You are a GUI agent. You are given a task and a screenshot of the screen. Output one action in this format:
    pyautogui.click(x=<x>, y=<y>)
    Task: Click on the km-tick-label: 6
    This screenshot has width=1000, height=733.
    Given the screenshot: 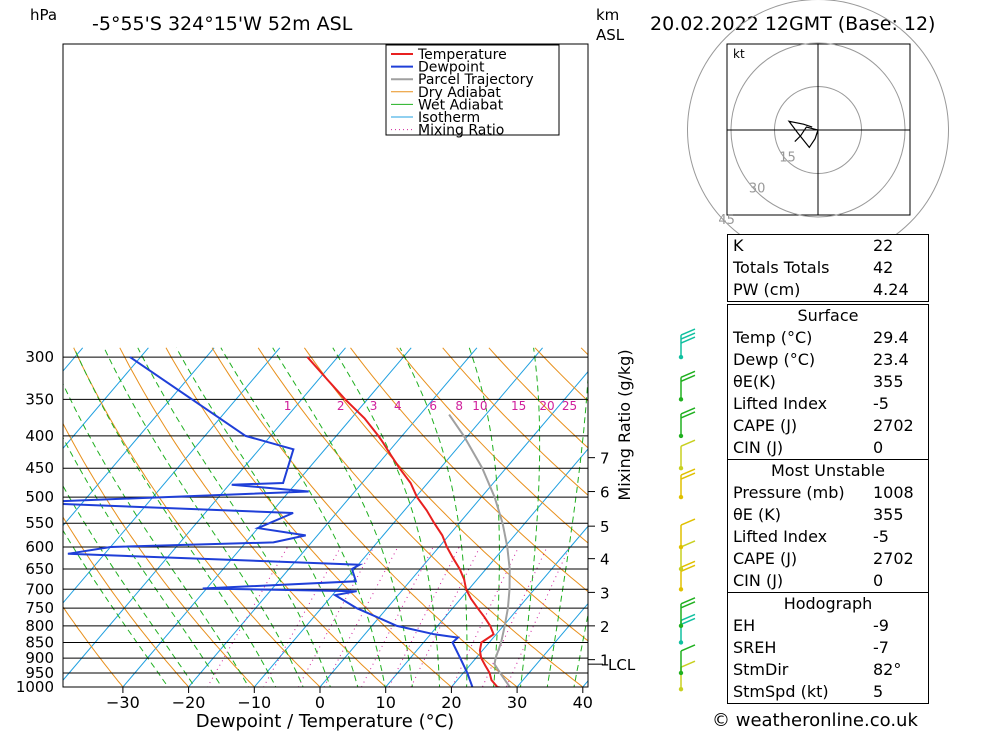 What is the action you would take?
    pyautogui.click(x=605, y=493)
    